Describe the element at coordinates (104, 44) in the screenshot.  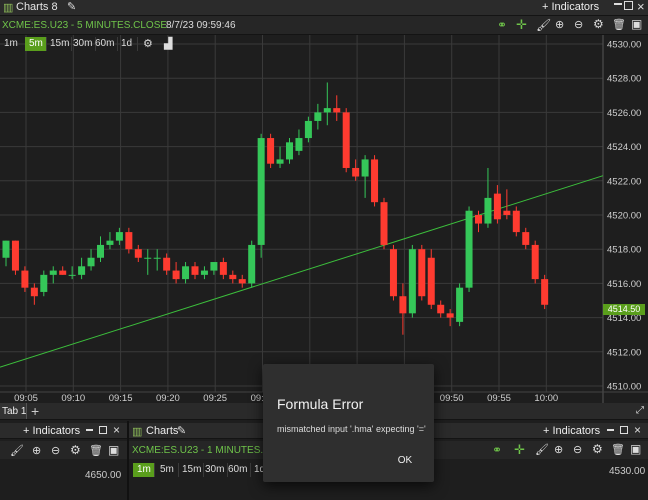
I see `timeframe-60m: 60m` at that location.